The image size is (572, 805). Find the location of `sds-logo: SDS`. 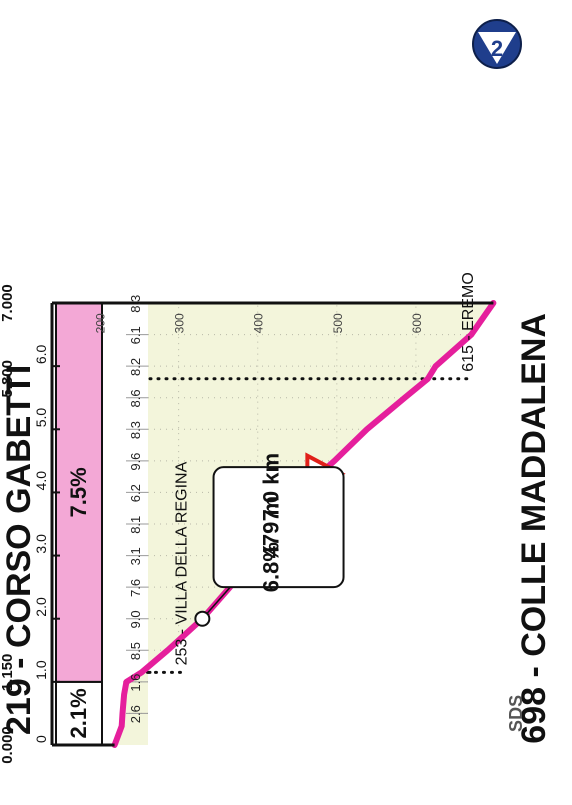

sds-logo: SDS is located at coordinates (516, 713).